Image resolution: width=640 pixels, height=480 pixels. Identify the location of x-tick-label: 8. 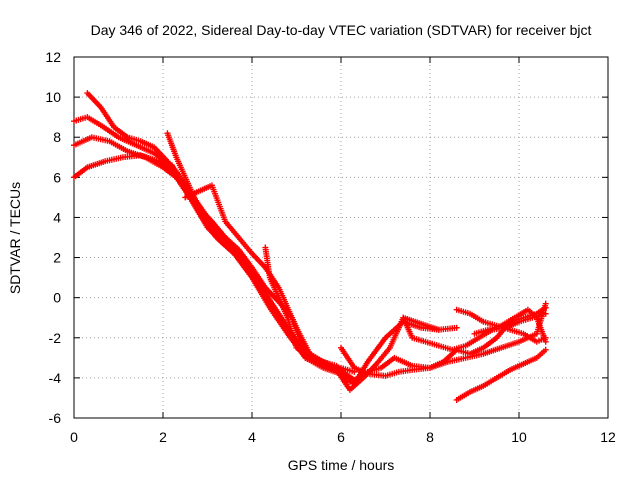
(430, 437).